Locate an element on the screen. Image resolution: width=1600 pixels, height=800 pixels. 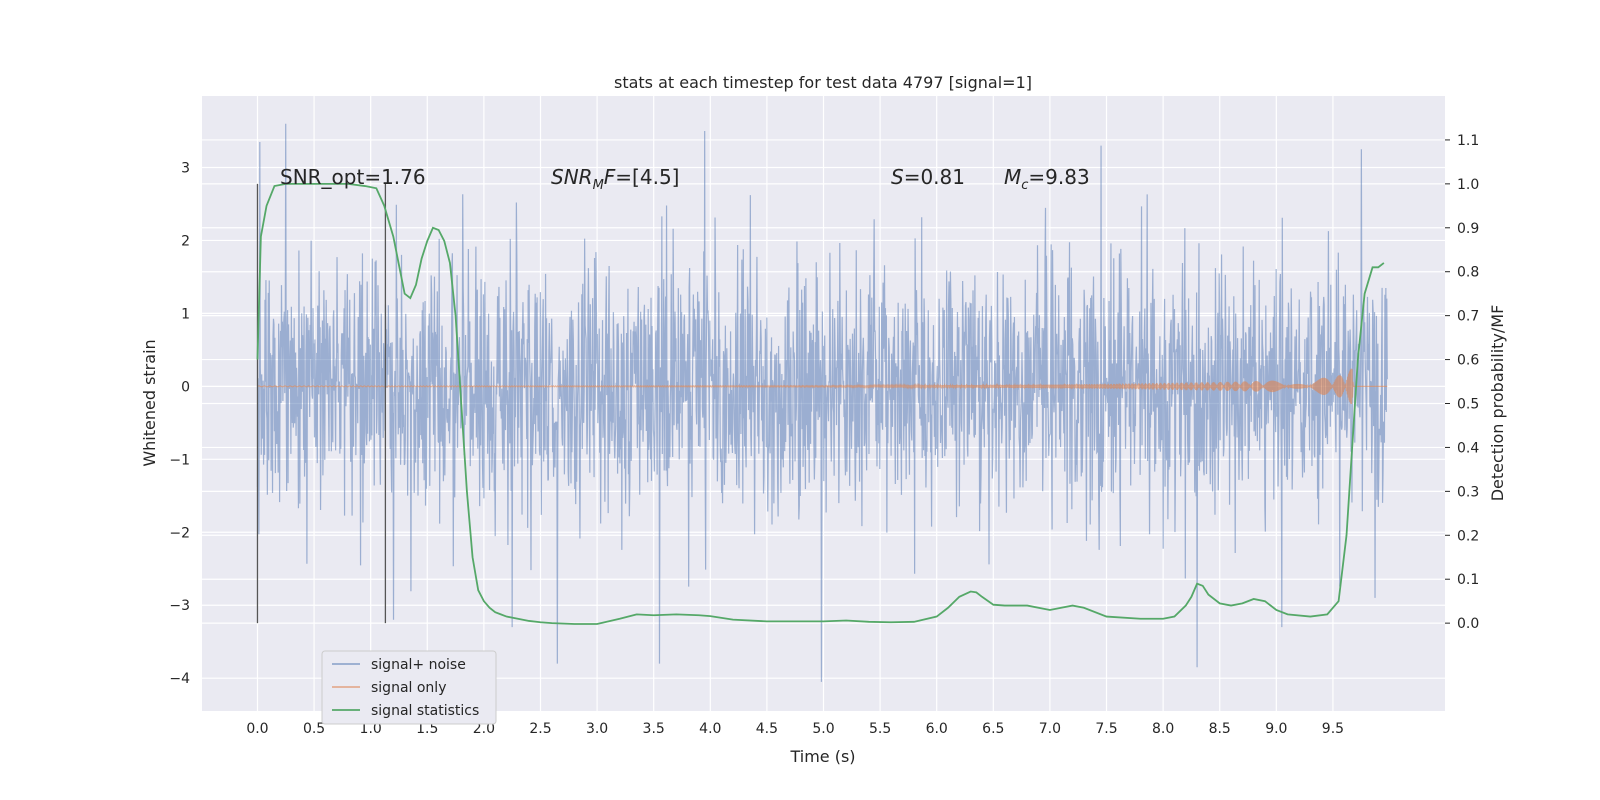
y2-tick-label: 1.1 is located at coordinates (1468, 141).